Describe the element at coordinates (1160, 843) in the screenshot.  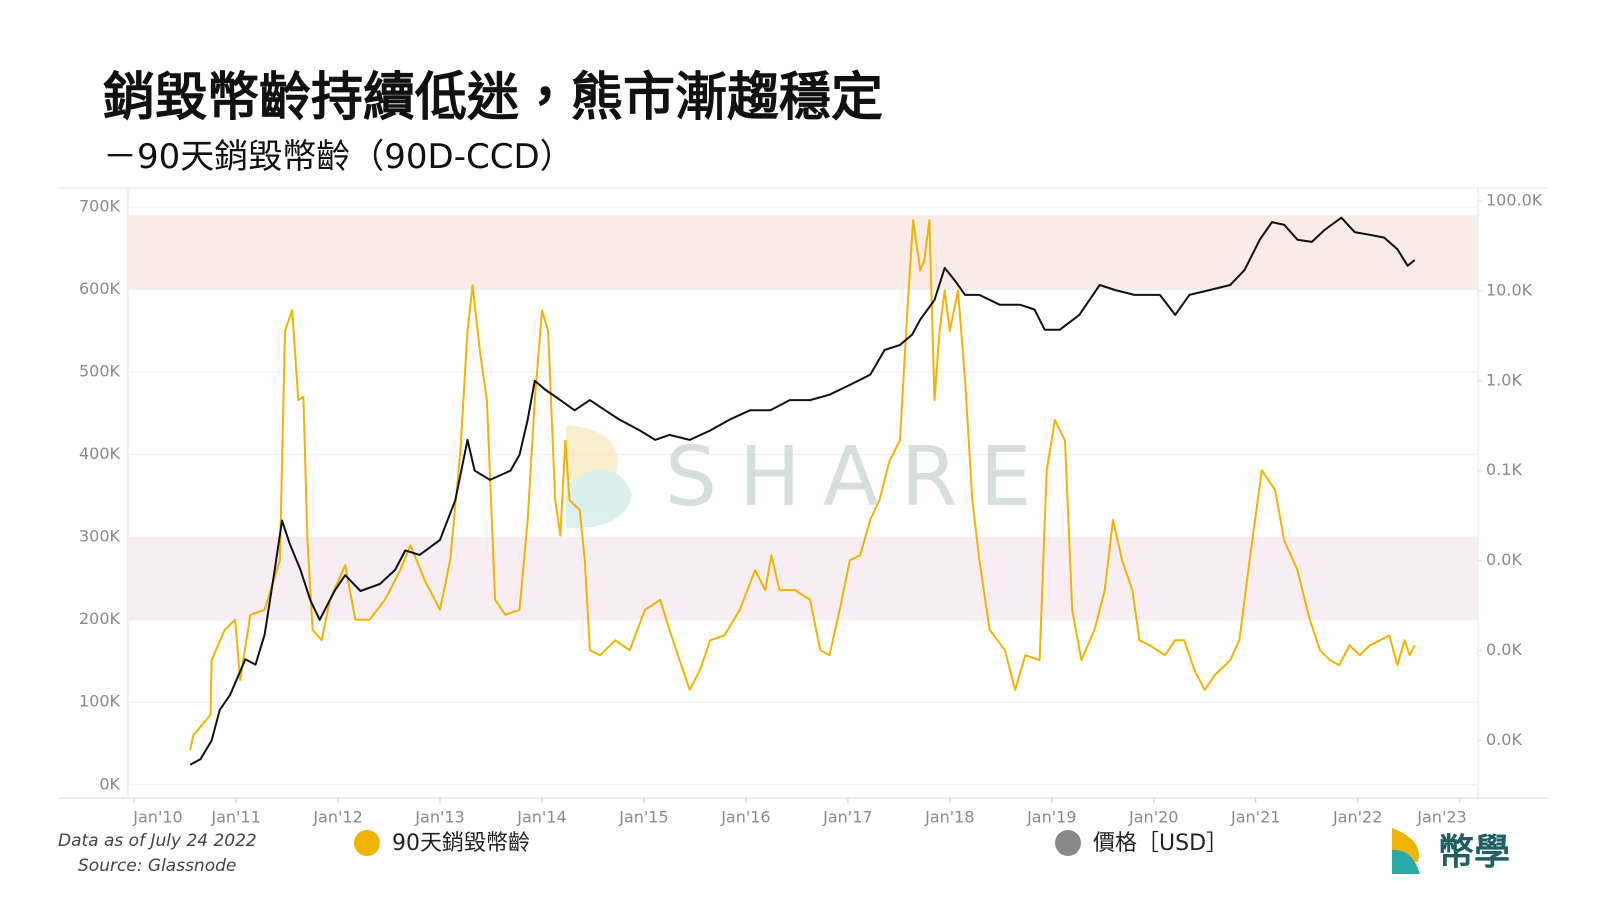
I see `legend-label: 價格［USD］` at that location.